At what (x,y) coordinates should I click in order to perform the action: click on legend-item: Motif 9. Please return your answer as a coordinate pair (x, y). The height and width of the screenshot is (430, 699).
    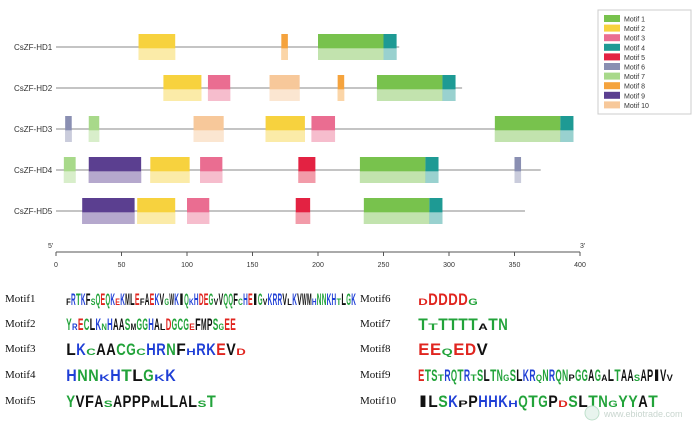
    Looking at the image, I should click on (624, 95).